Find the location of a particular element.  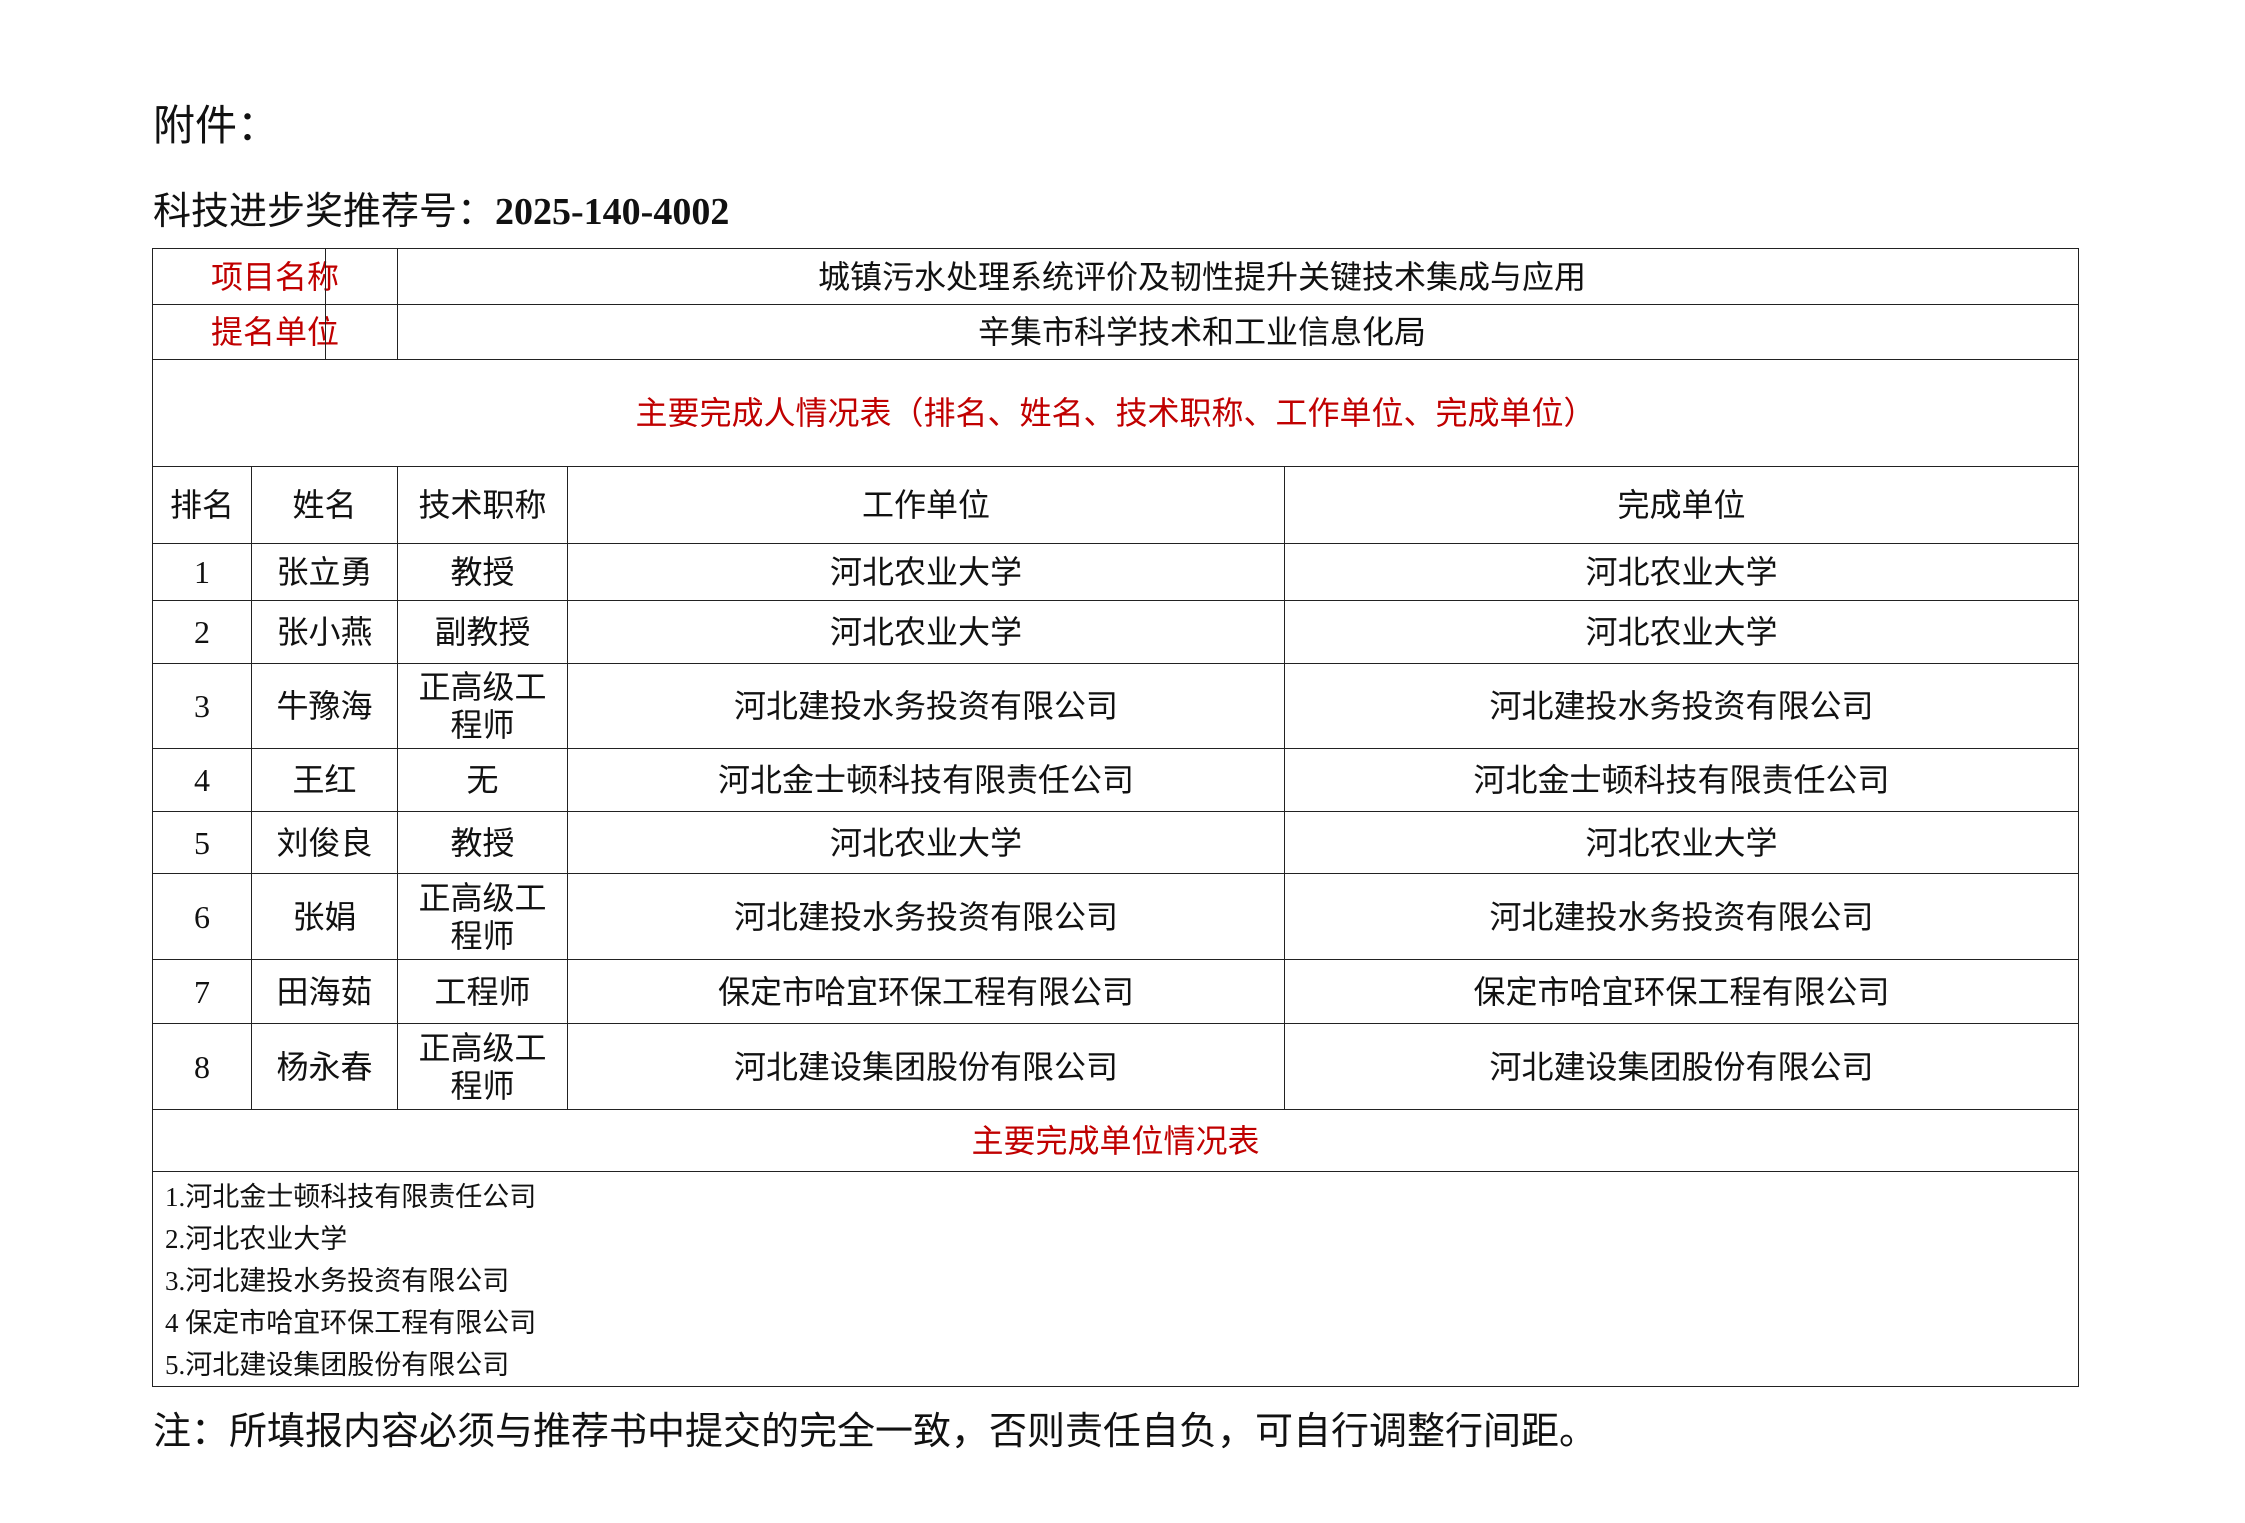

project-name-label: 项目名称 is located at coordinates (274, 276).